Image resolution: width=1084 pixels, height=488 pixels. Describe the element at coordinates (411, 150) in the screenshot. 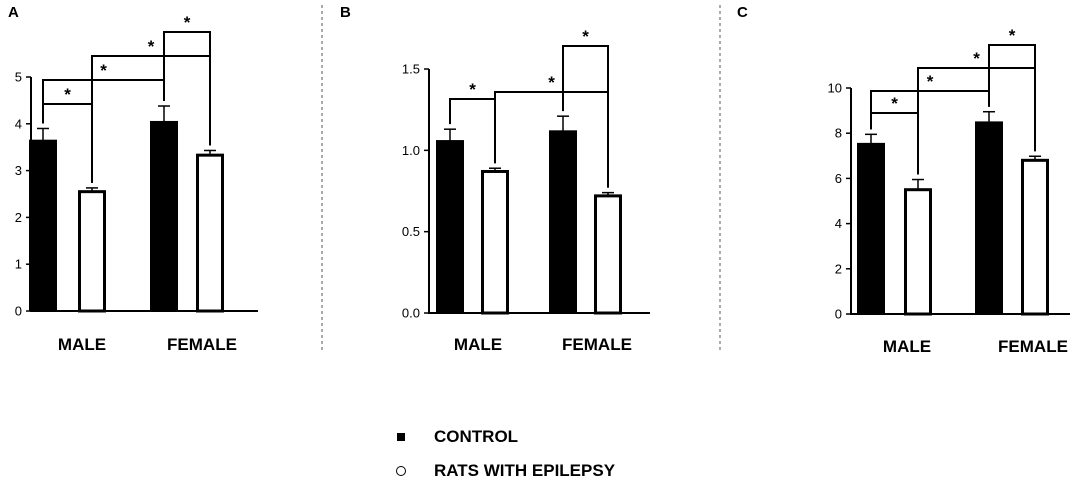

I see `y-tick-label: 1.0` at that location.